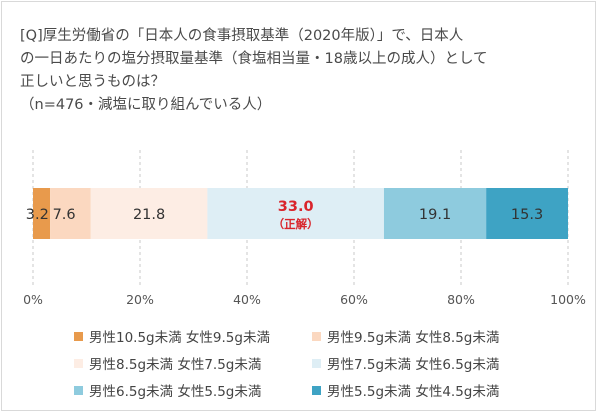 Image resolution: width=599 pixels, height=414 pixels. I want to click on legend-label: 男性9.5g未満 女性8.5g未満, so click(413, 338).